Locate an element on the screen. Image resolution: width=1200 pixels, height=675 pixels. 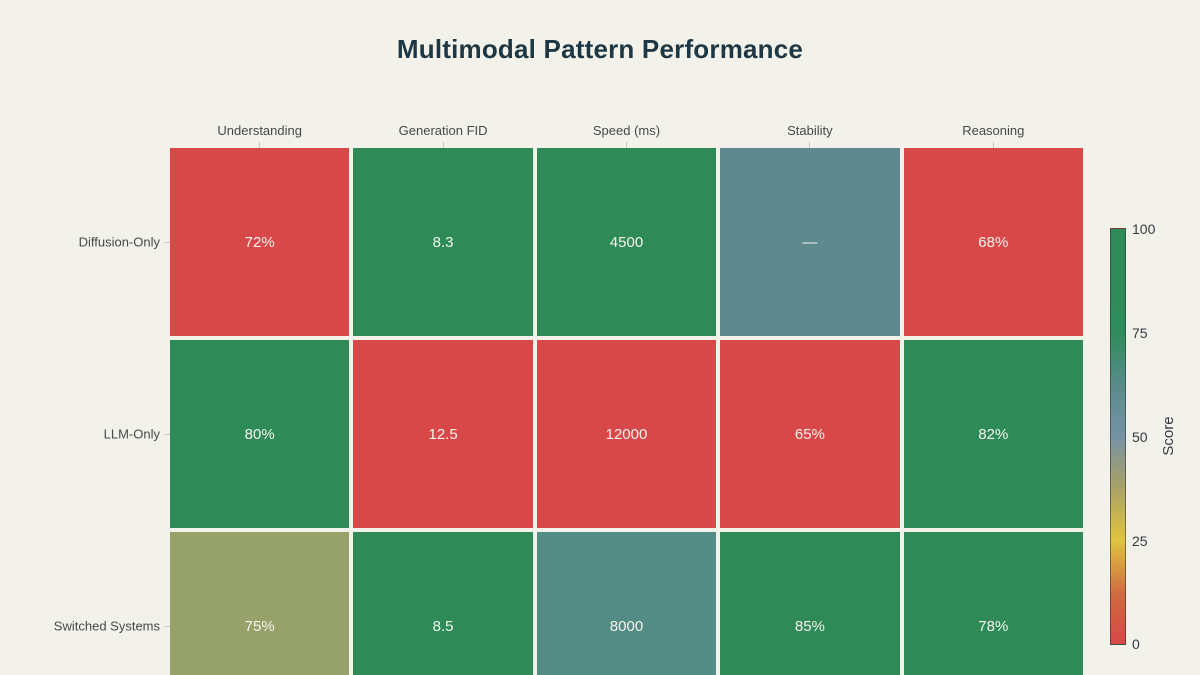
chart-title: Multimodal Pattern Performance is located at coordinates (600, 49).